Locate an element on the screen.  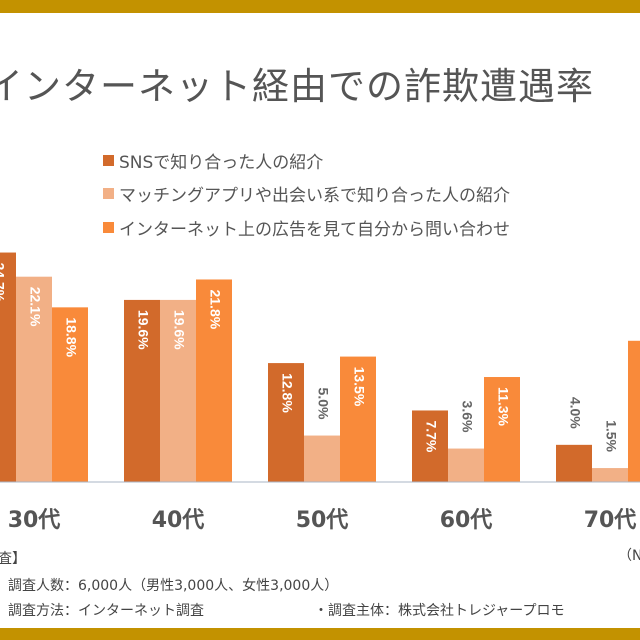
top-band is located at coordinates (320, 6).